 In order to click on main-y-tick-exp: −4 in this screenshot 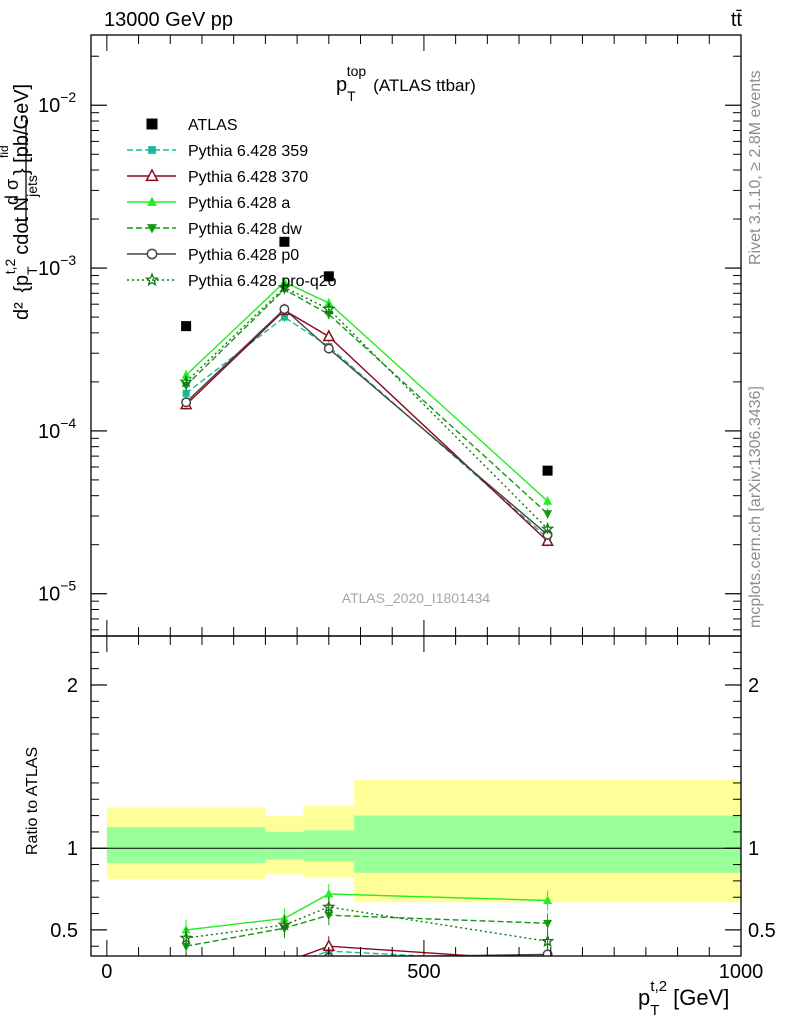, I will do `click(68, 423)`.